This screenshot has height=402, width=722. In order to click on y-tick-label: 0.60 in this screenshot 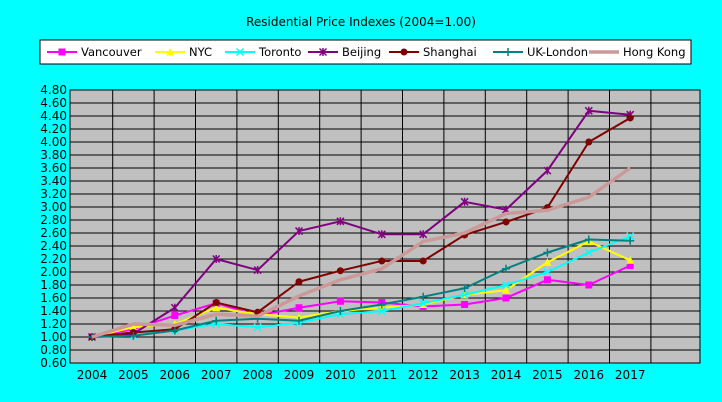, I will do `click(53, 363)`.